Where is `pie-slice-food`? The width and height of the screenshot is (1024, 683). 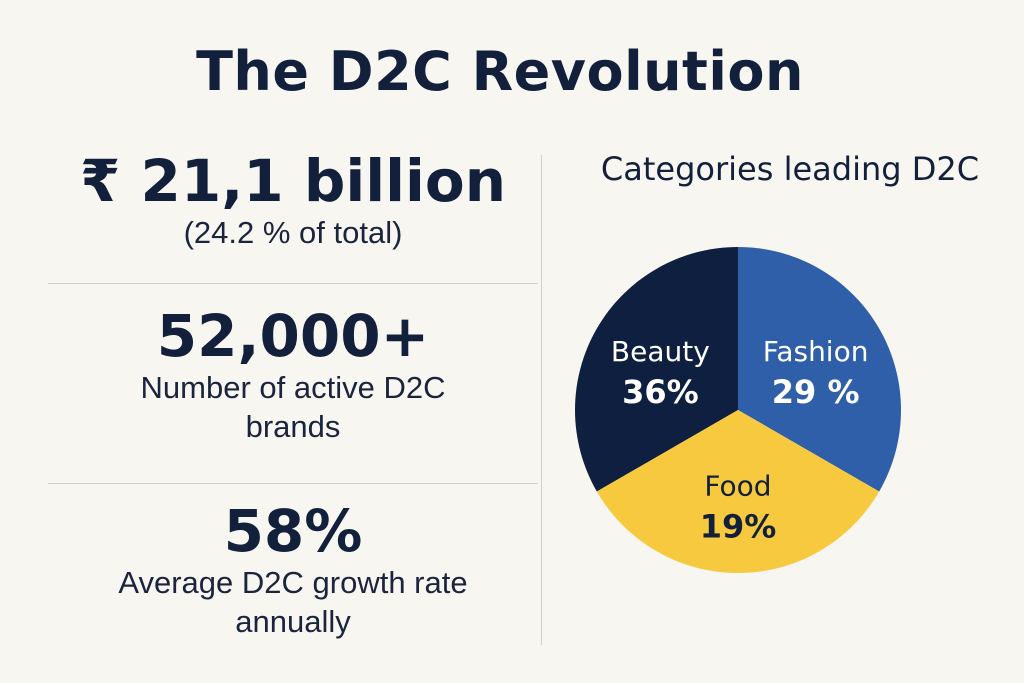
pie-slice-food is located at coordinates (738, 491).